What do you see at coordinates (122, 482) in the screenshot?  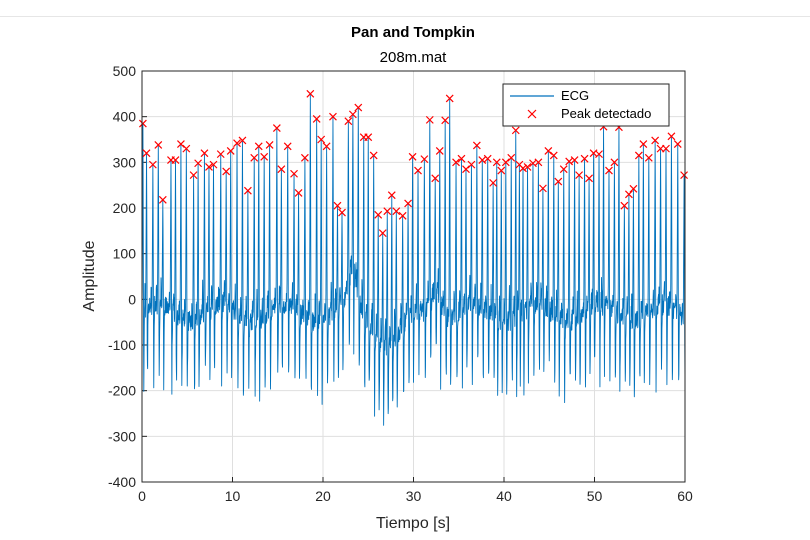 I see `y-tick-label: -400` at bounding box center [122, 482].